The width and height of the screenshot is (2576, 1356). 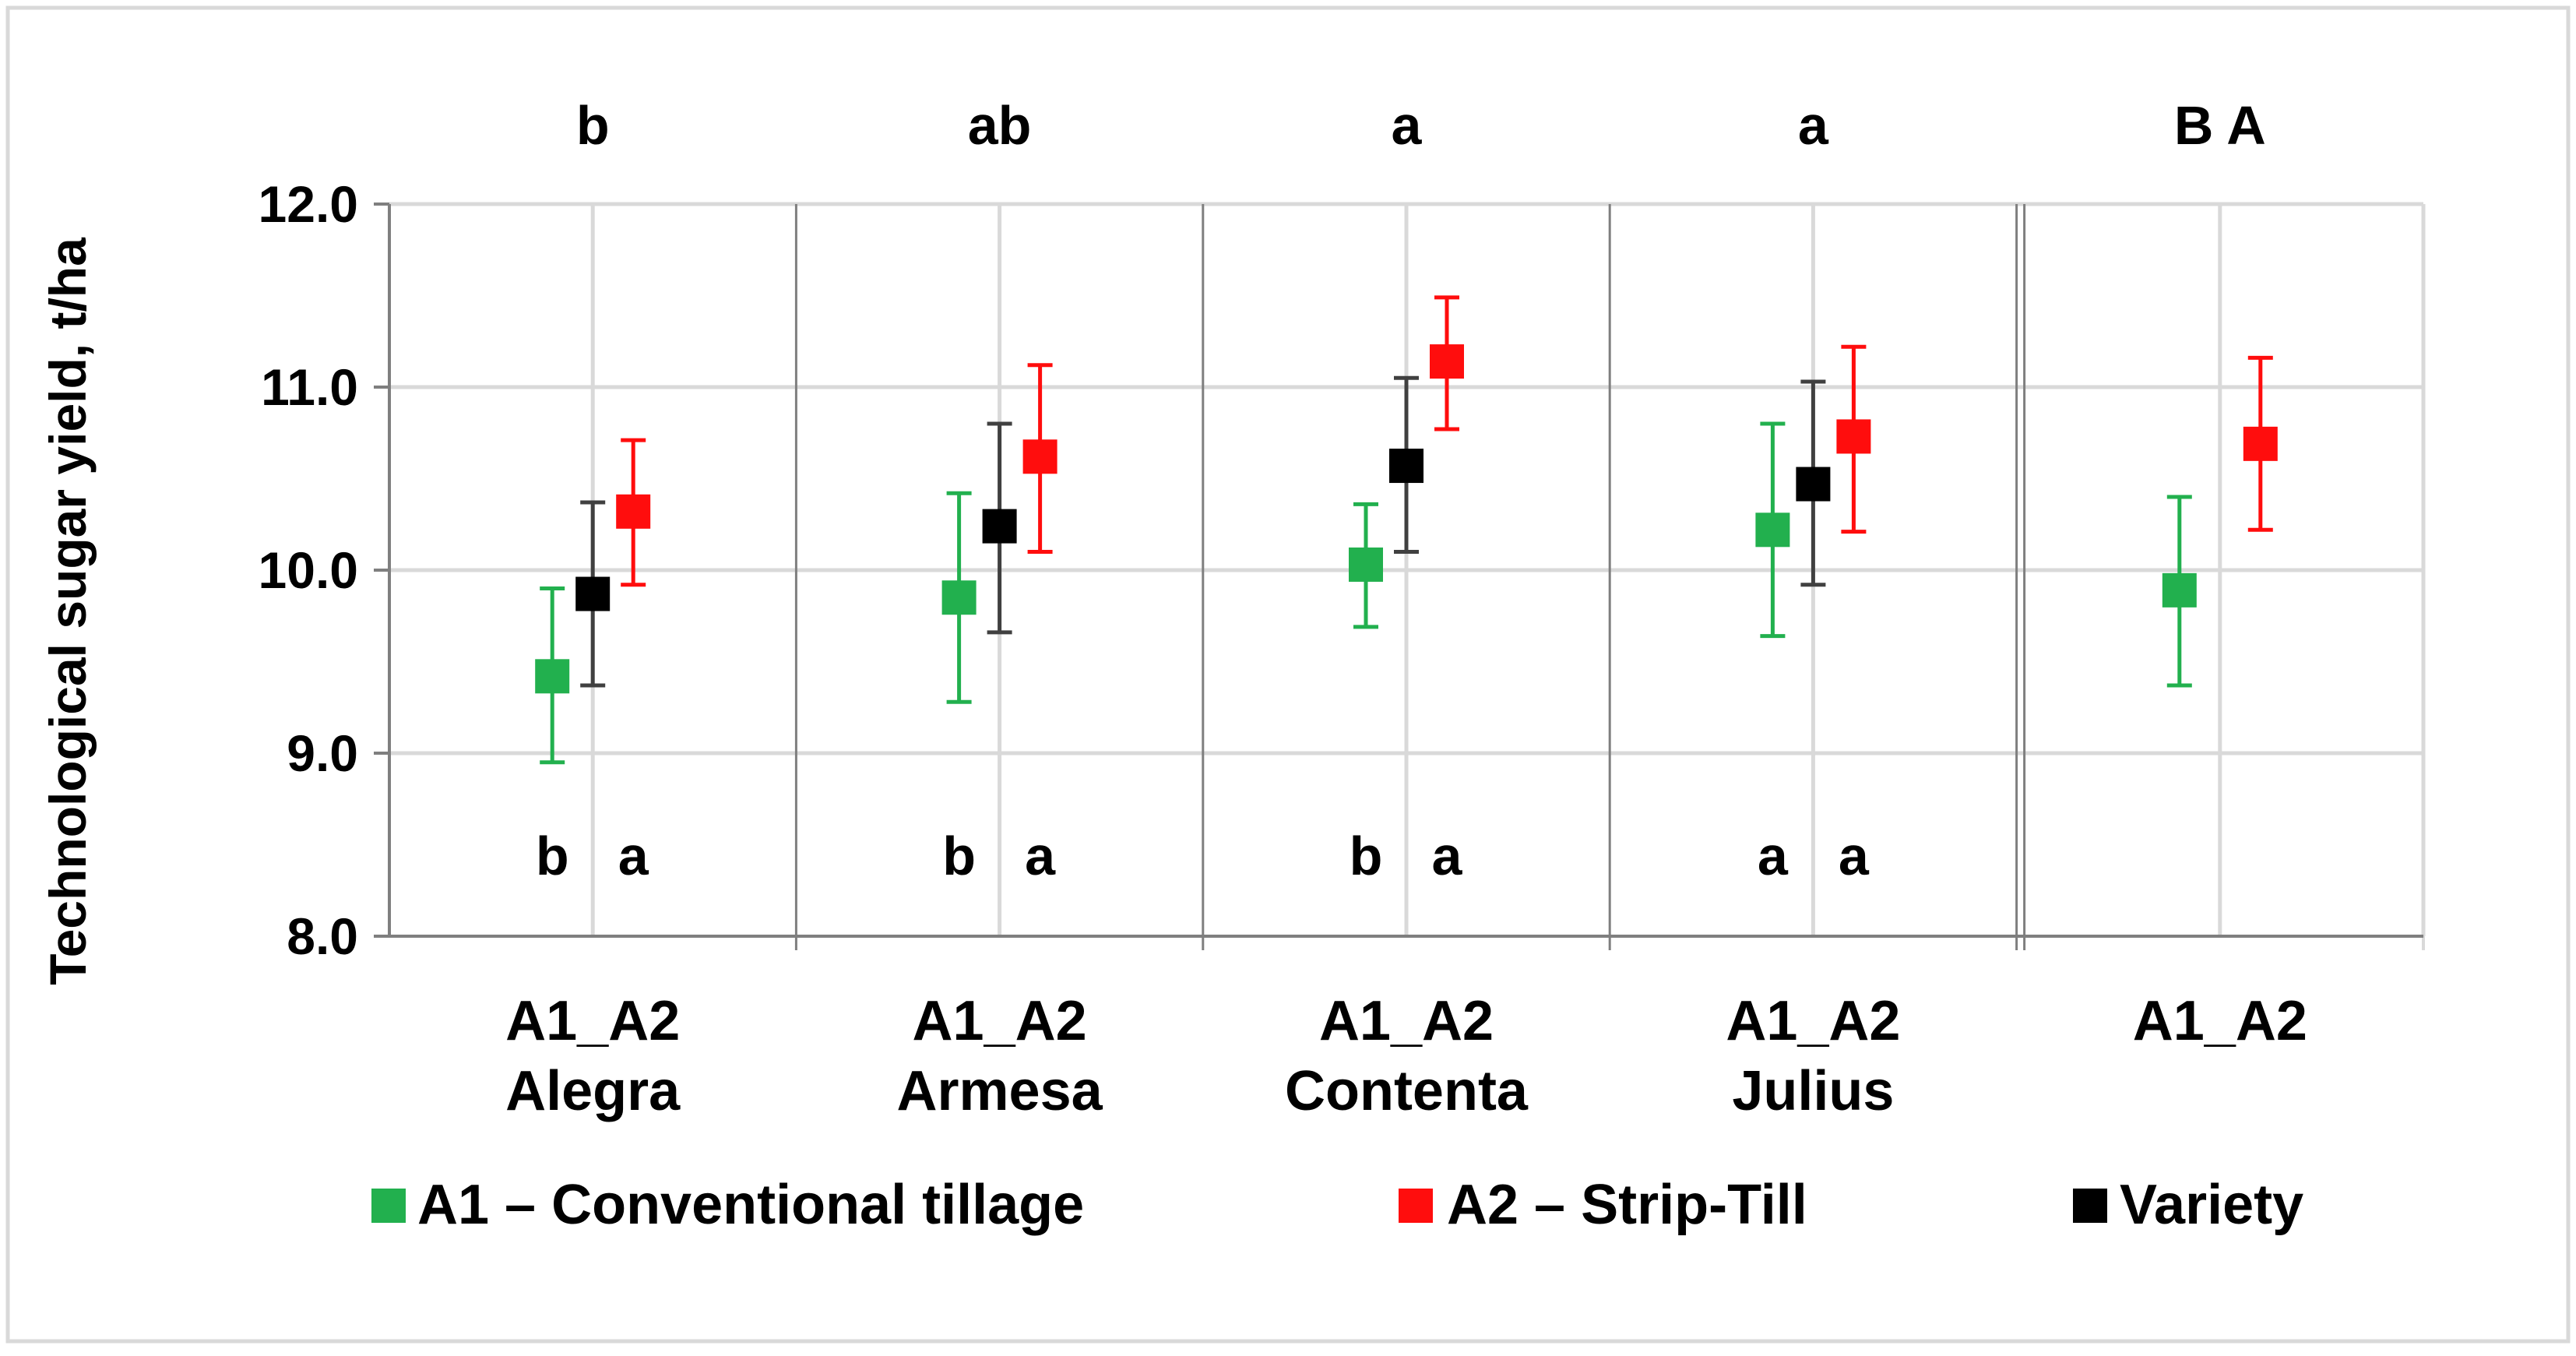 I want to click on legend-marker-variety, so click(x=2090, y=1206).